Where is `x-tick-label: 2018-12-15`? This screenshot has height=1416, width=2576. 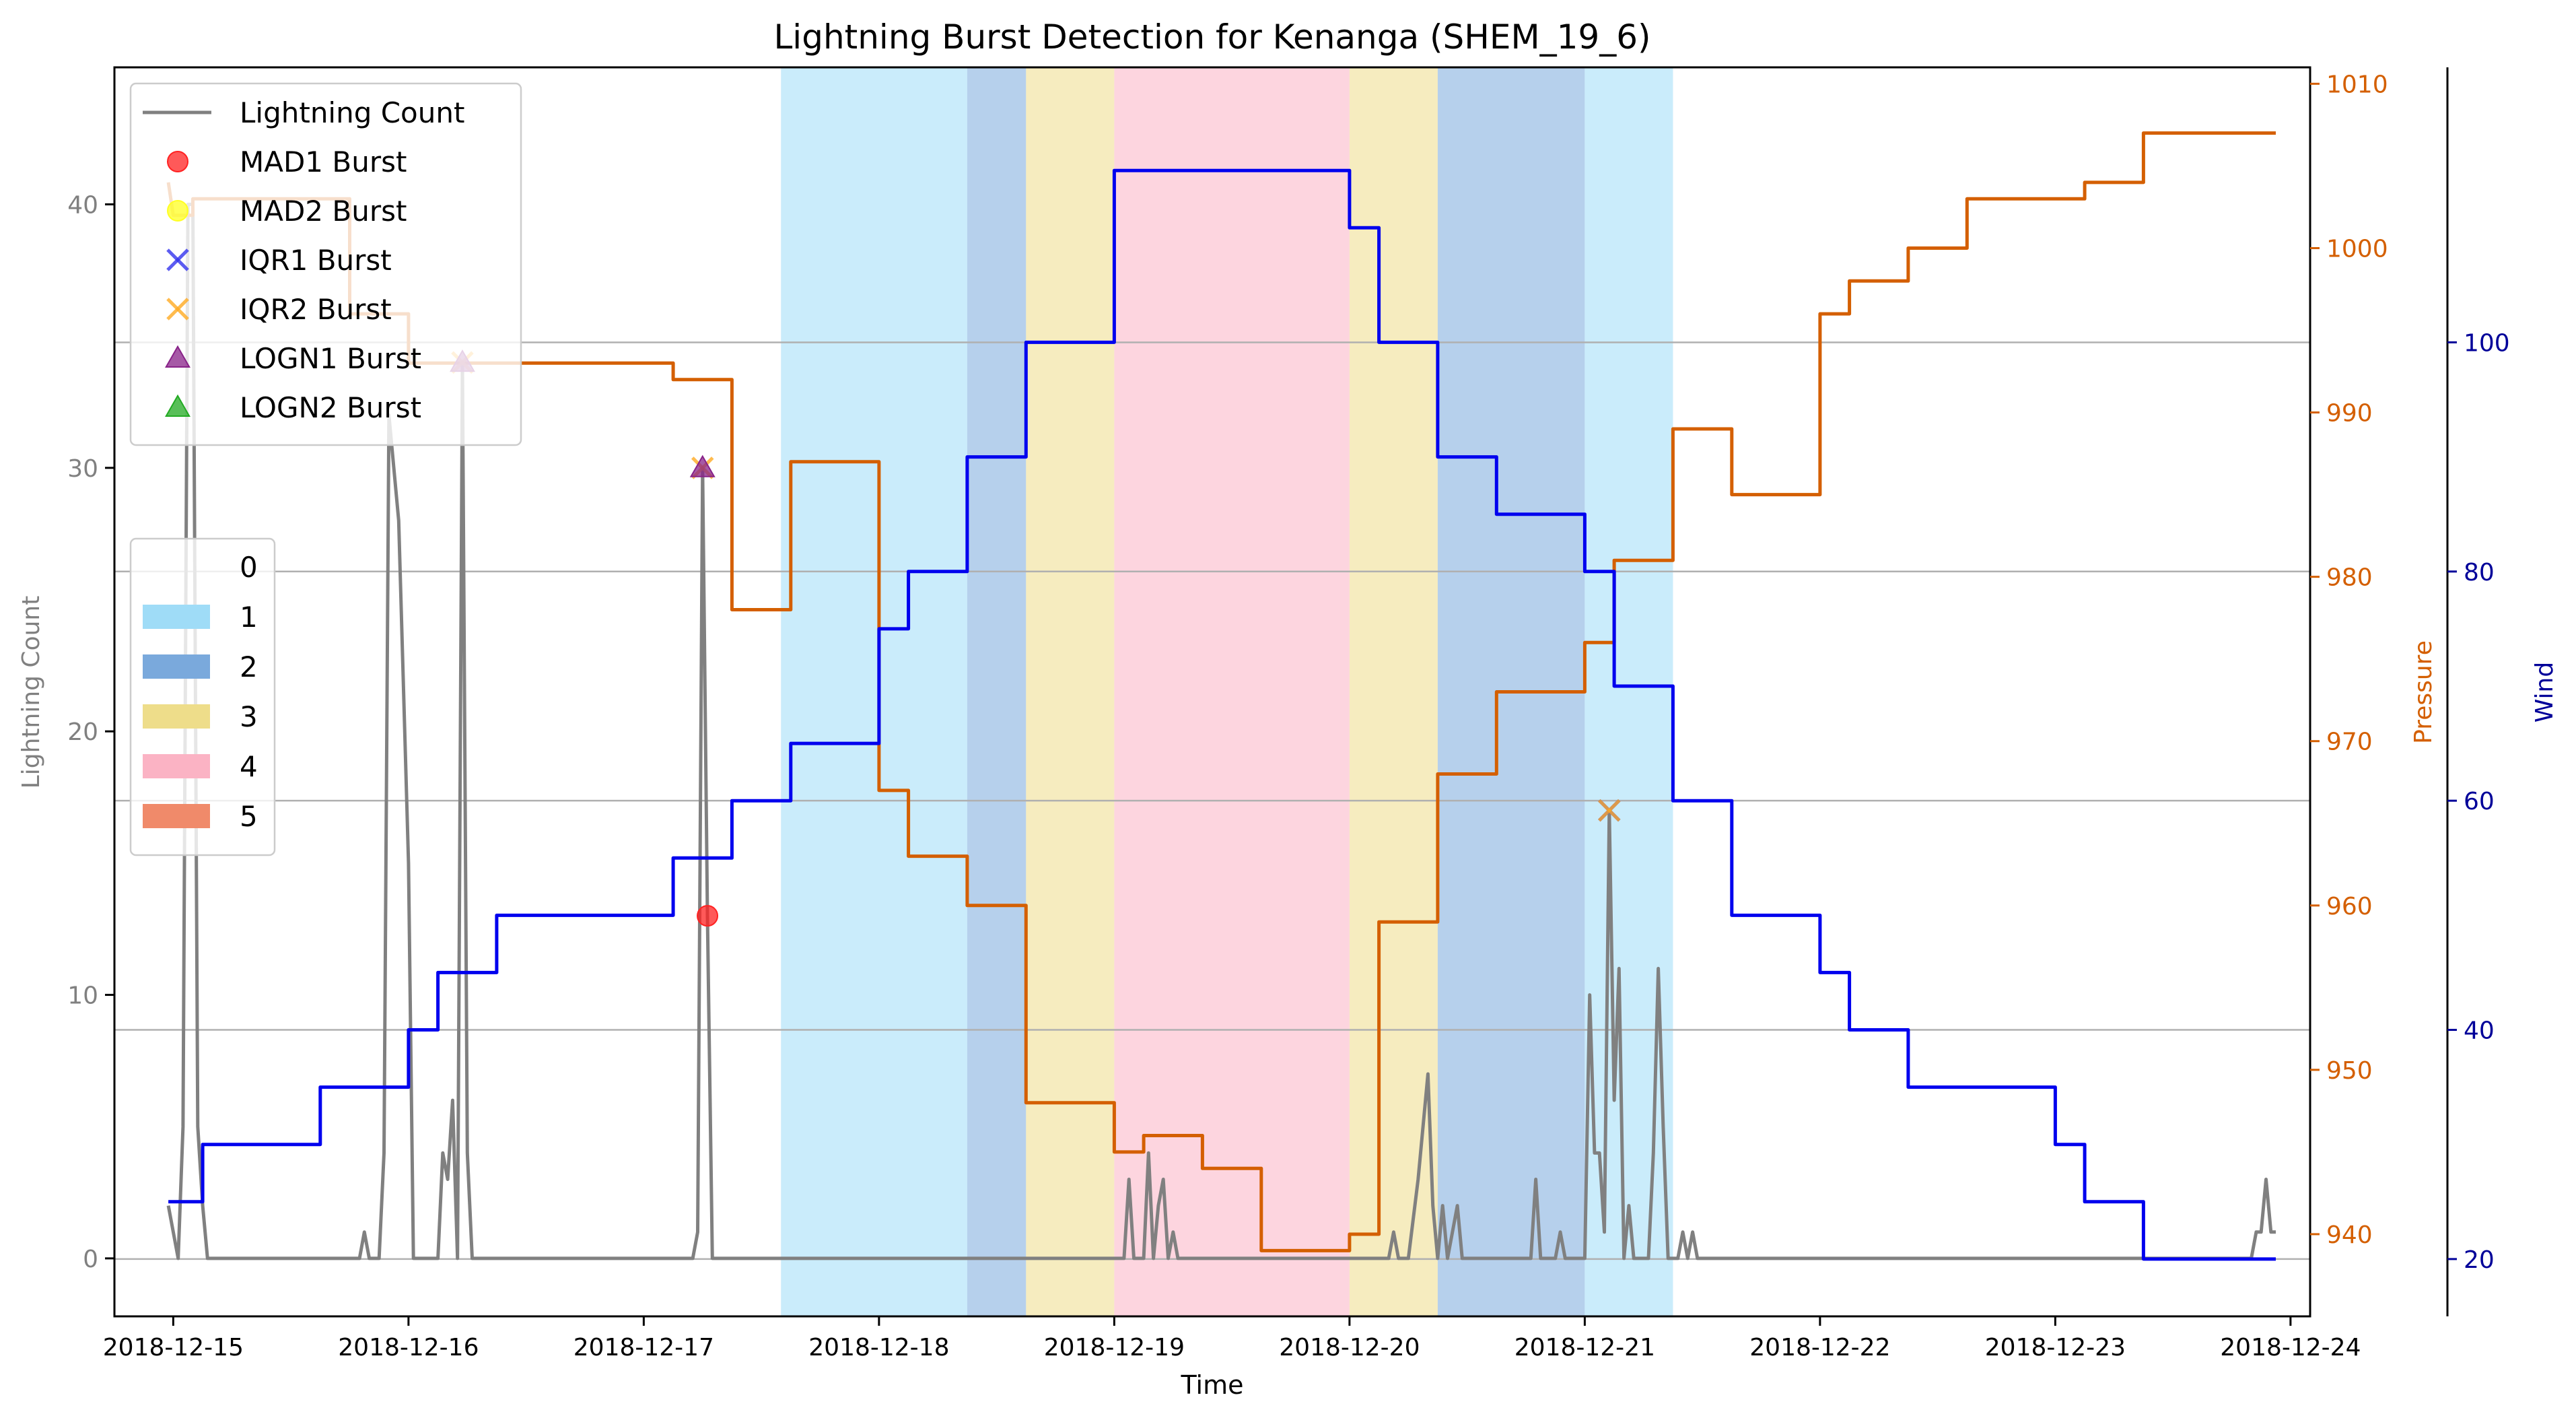 x-tick-label: 2018-12-15 is located at coordinates (173, 1347).